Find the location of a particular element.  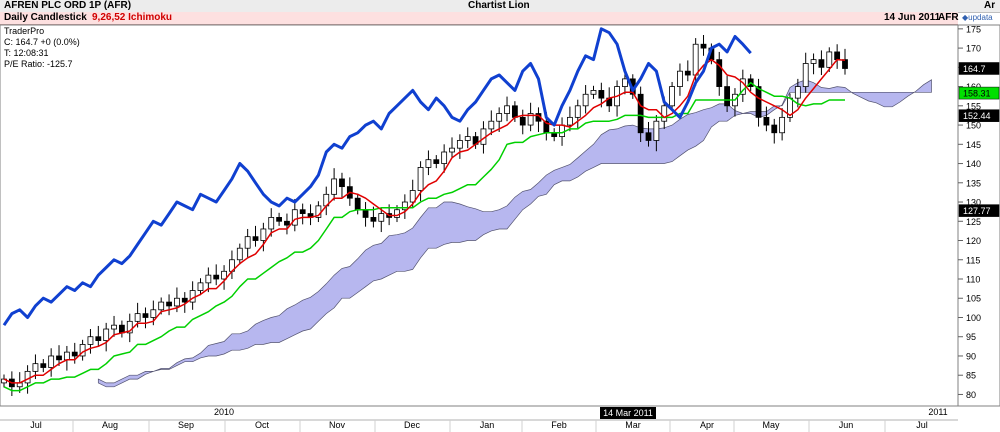

y-tick-label: 80 is located at coordinates (971, 395).